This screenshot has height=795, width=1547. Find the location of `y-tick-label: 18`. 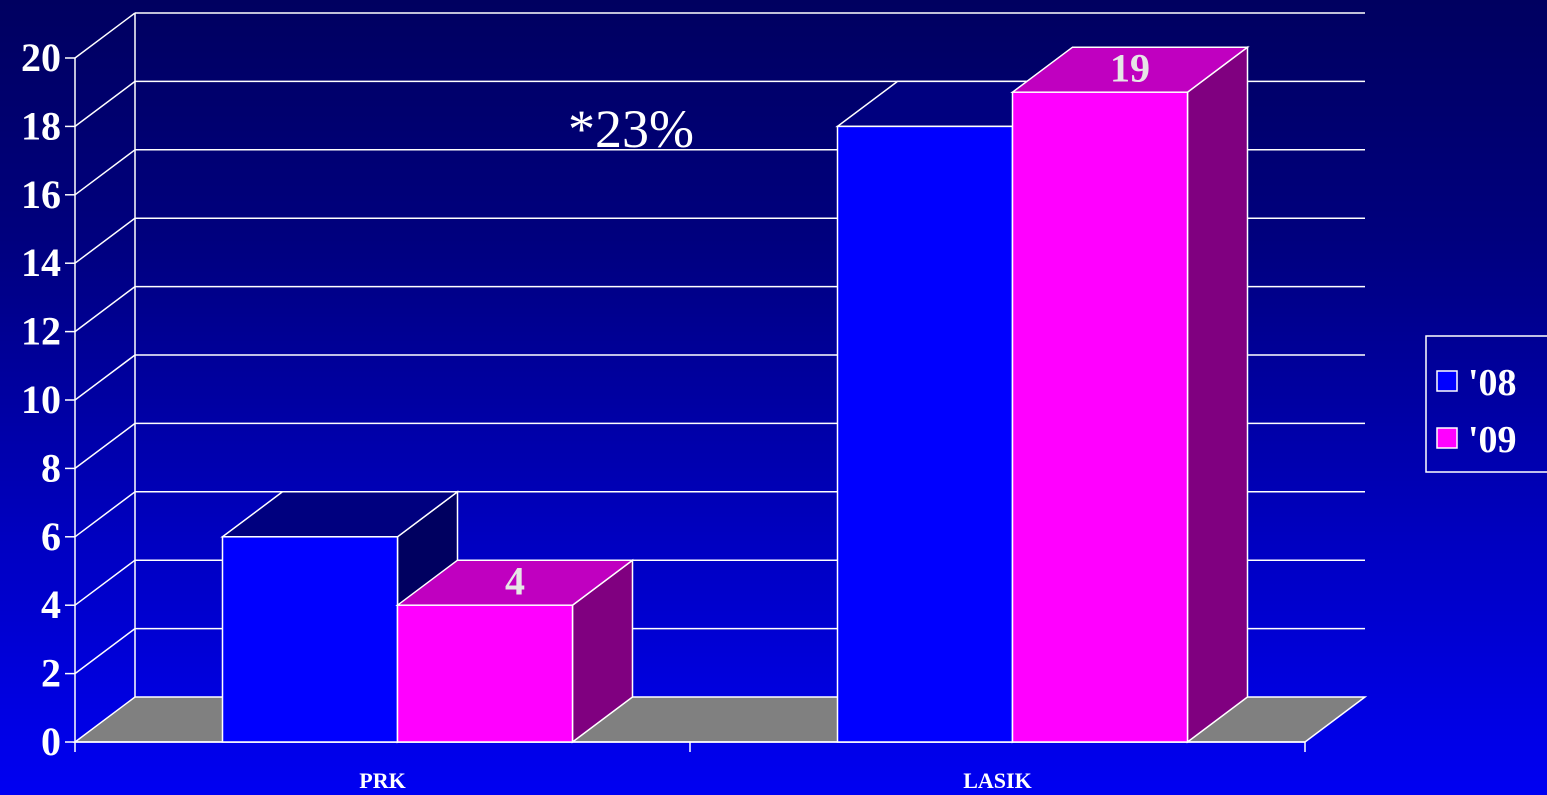

y-tick-label: 18 is located at coordinates (41, 125).